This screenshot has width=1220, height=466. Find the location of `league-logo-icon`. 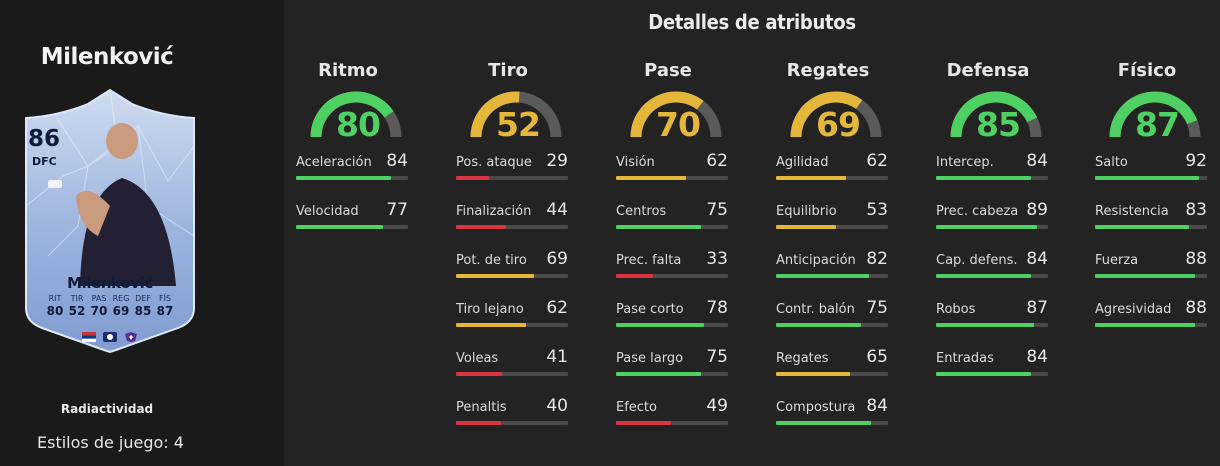

league-logo-icon is located at coordinates (110, 337).